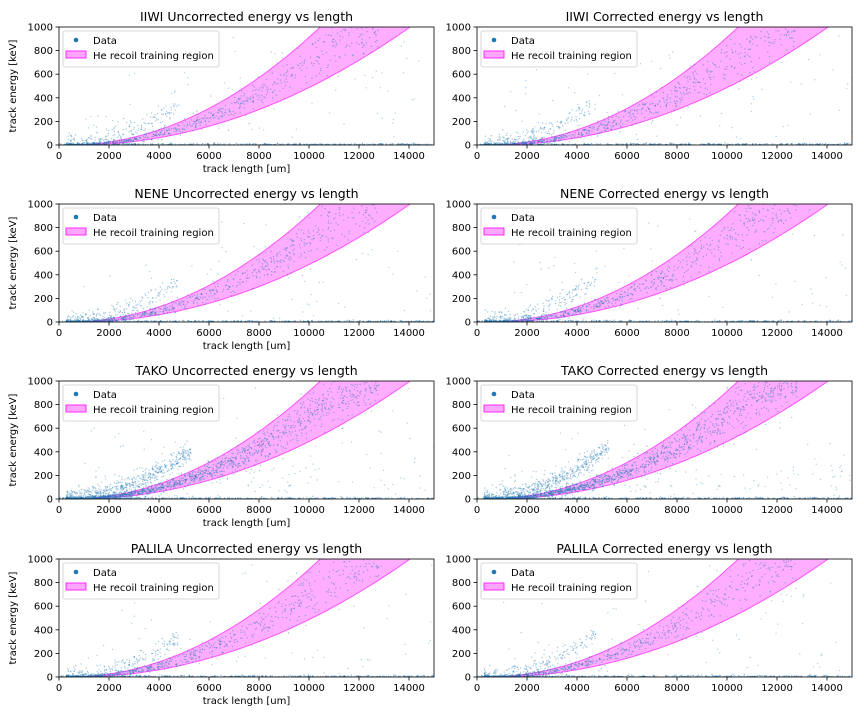 The width and height of the screenshot is (864, 720). I want to click on x-tick-label: 10000, so click(727, 156).